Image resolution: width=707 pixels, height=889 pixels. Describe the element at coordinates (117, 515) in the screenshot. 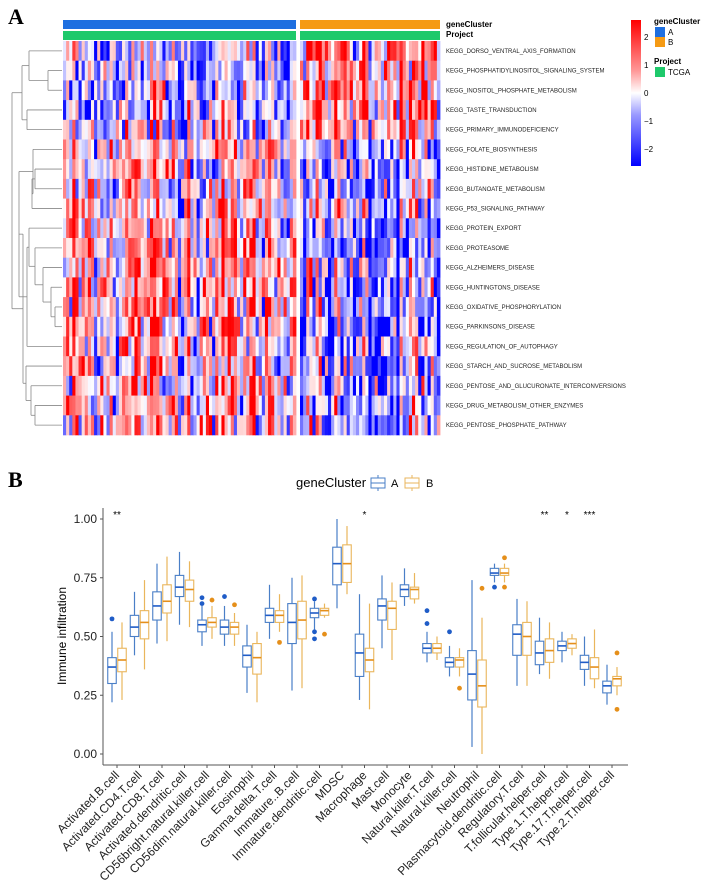

I see `significance-label: **` at that location.